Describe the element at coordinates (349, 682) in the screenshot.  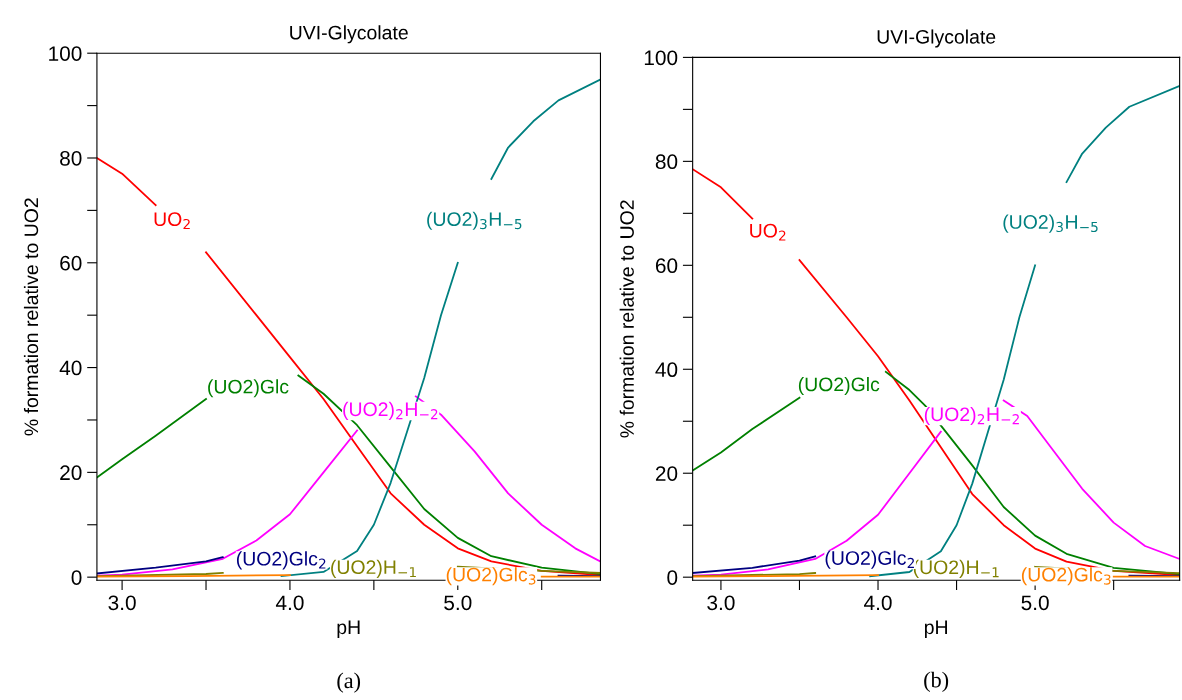
I see `text: (a)` at that location.